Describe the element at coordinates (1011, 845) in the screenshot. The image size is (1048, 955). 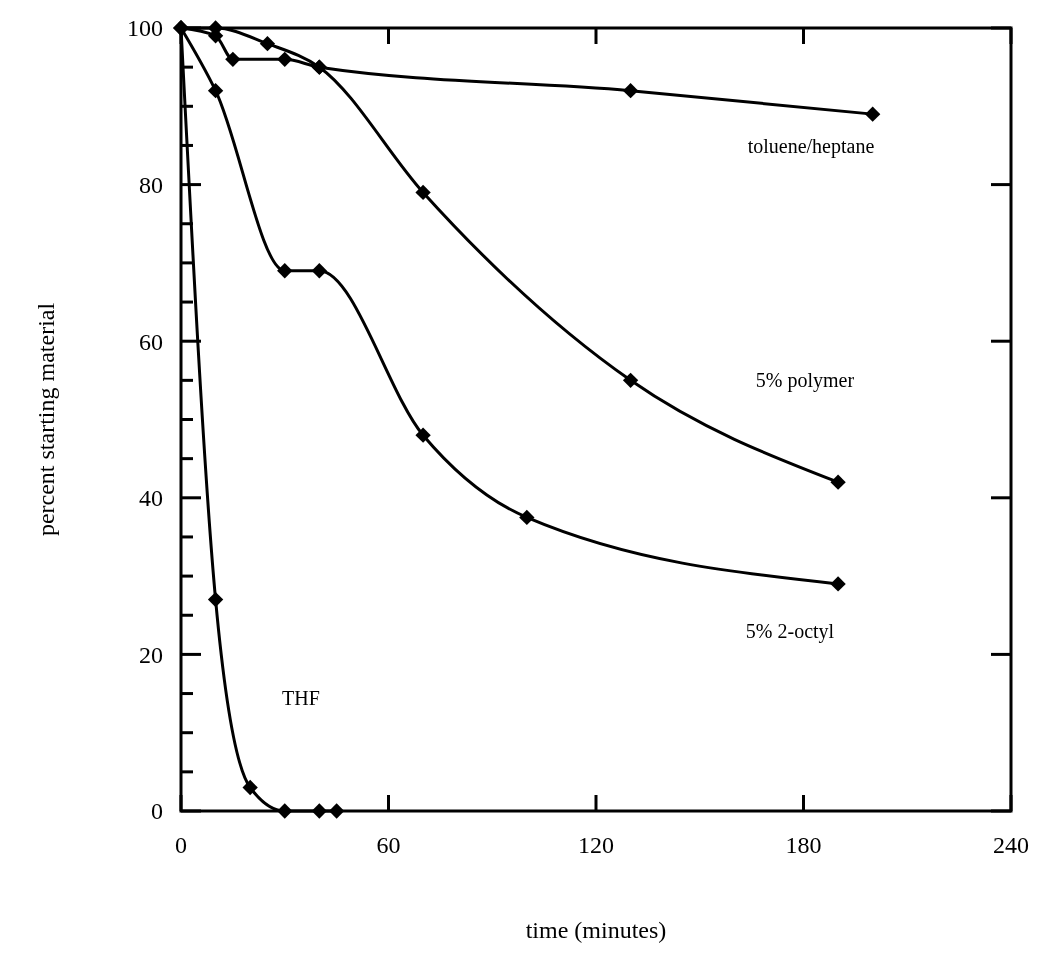
I see `x-tick-label: 240` at that location.